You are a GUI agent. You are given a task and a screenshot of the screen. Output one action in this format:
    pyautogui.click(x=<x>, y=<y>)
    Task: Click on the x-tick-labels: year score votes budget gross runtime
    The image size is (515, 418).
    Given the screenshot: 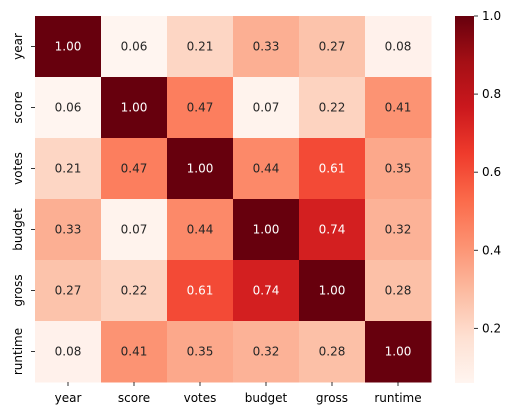 What is the action you would take?
    pyautogui.click(x=238, y=393)
    